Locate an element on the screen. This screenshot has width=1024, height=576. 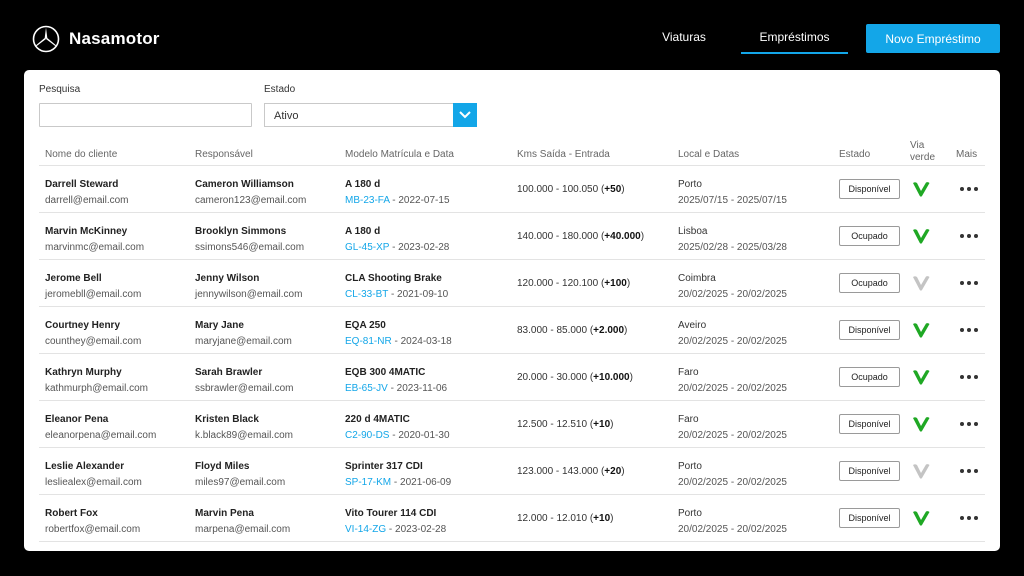
plate-date: CL-33-BT - 2021-09-10 is located at coordinates (396, 294).